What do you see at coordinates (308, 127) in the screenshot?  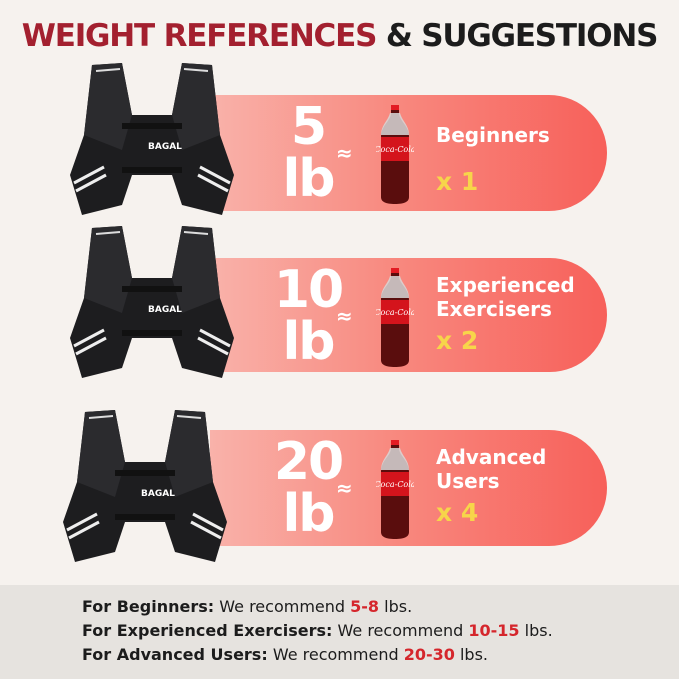 I see `weight-value: 5` at bounding box center [308, 127].